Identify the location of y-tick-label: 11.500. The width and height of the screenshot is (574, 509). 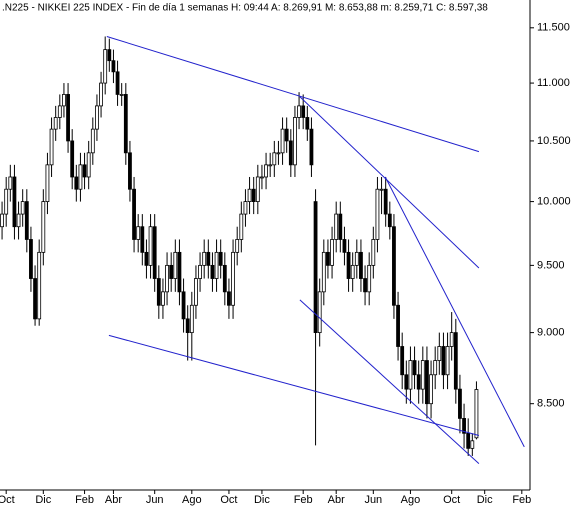
(553, 28).